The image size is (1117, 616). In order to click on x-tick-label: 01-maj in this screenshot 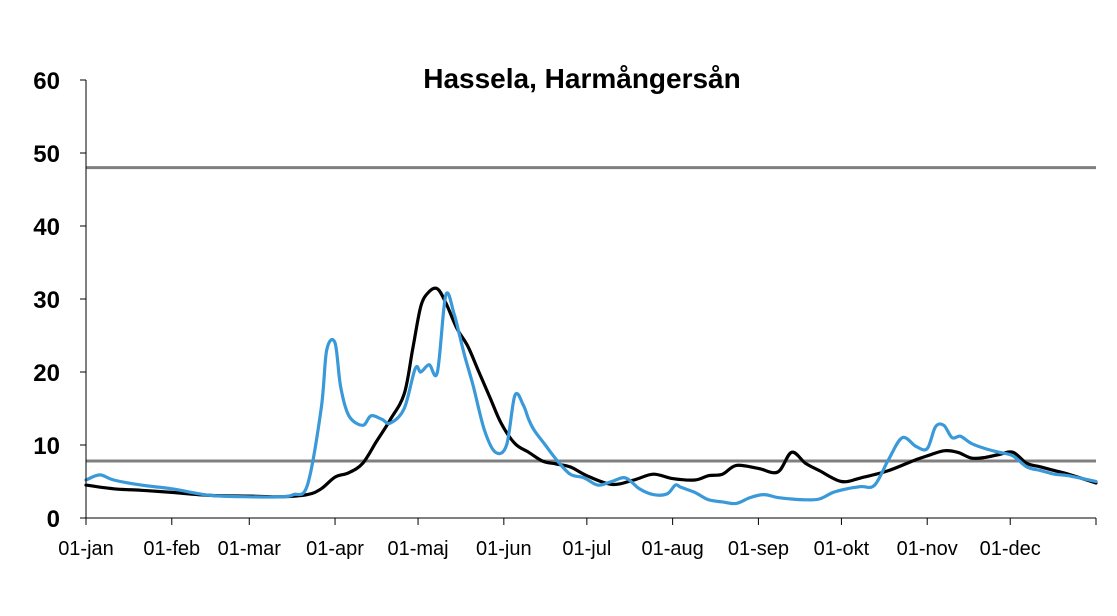, I will do `click(417, 549)`.